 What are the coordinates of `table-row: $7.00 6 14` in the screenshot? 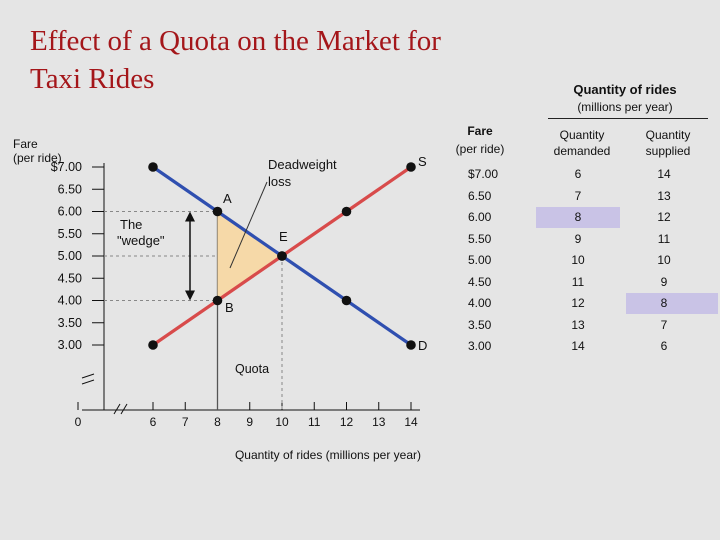 It's located at (587, 174).